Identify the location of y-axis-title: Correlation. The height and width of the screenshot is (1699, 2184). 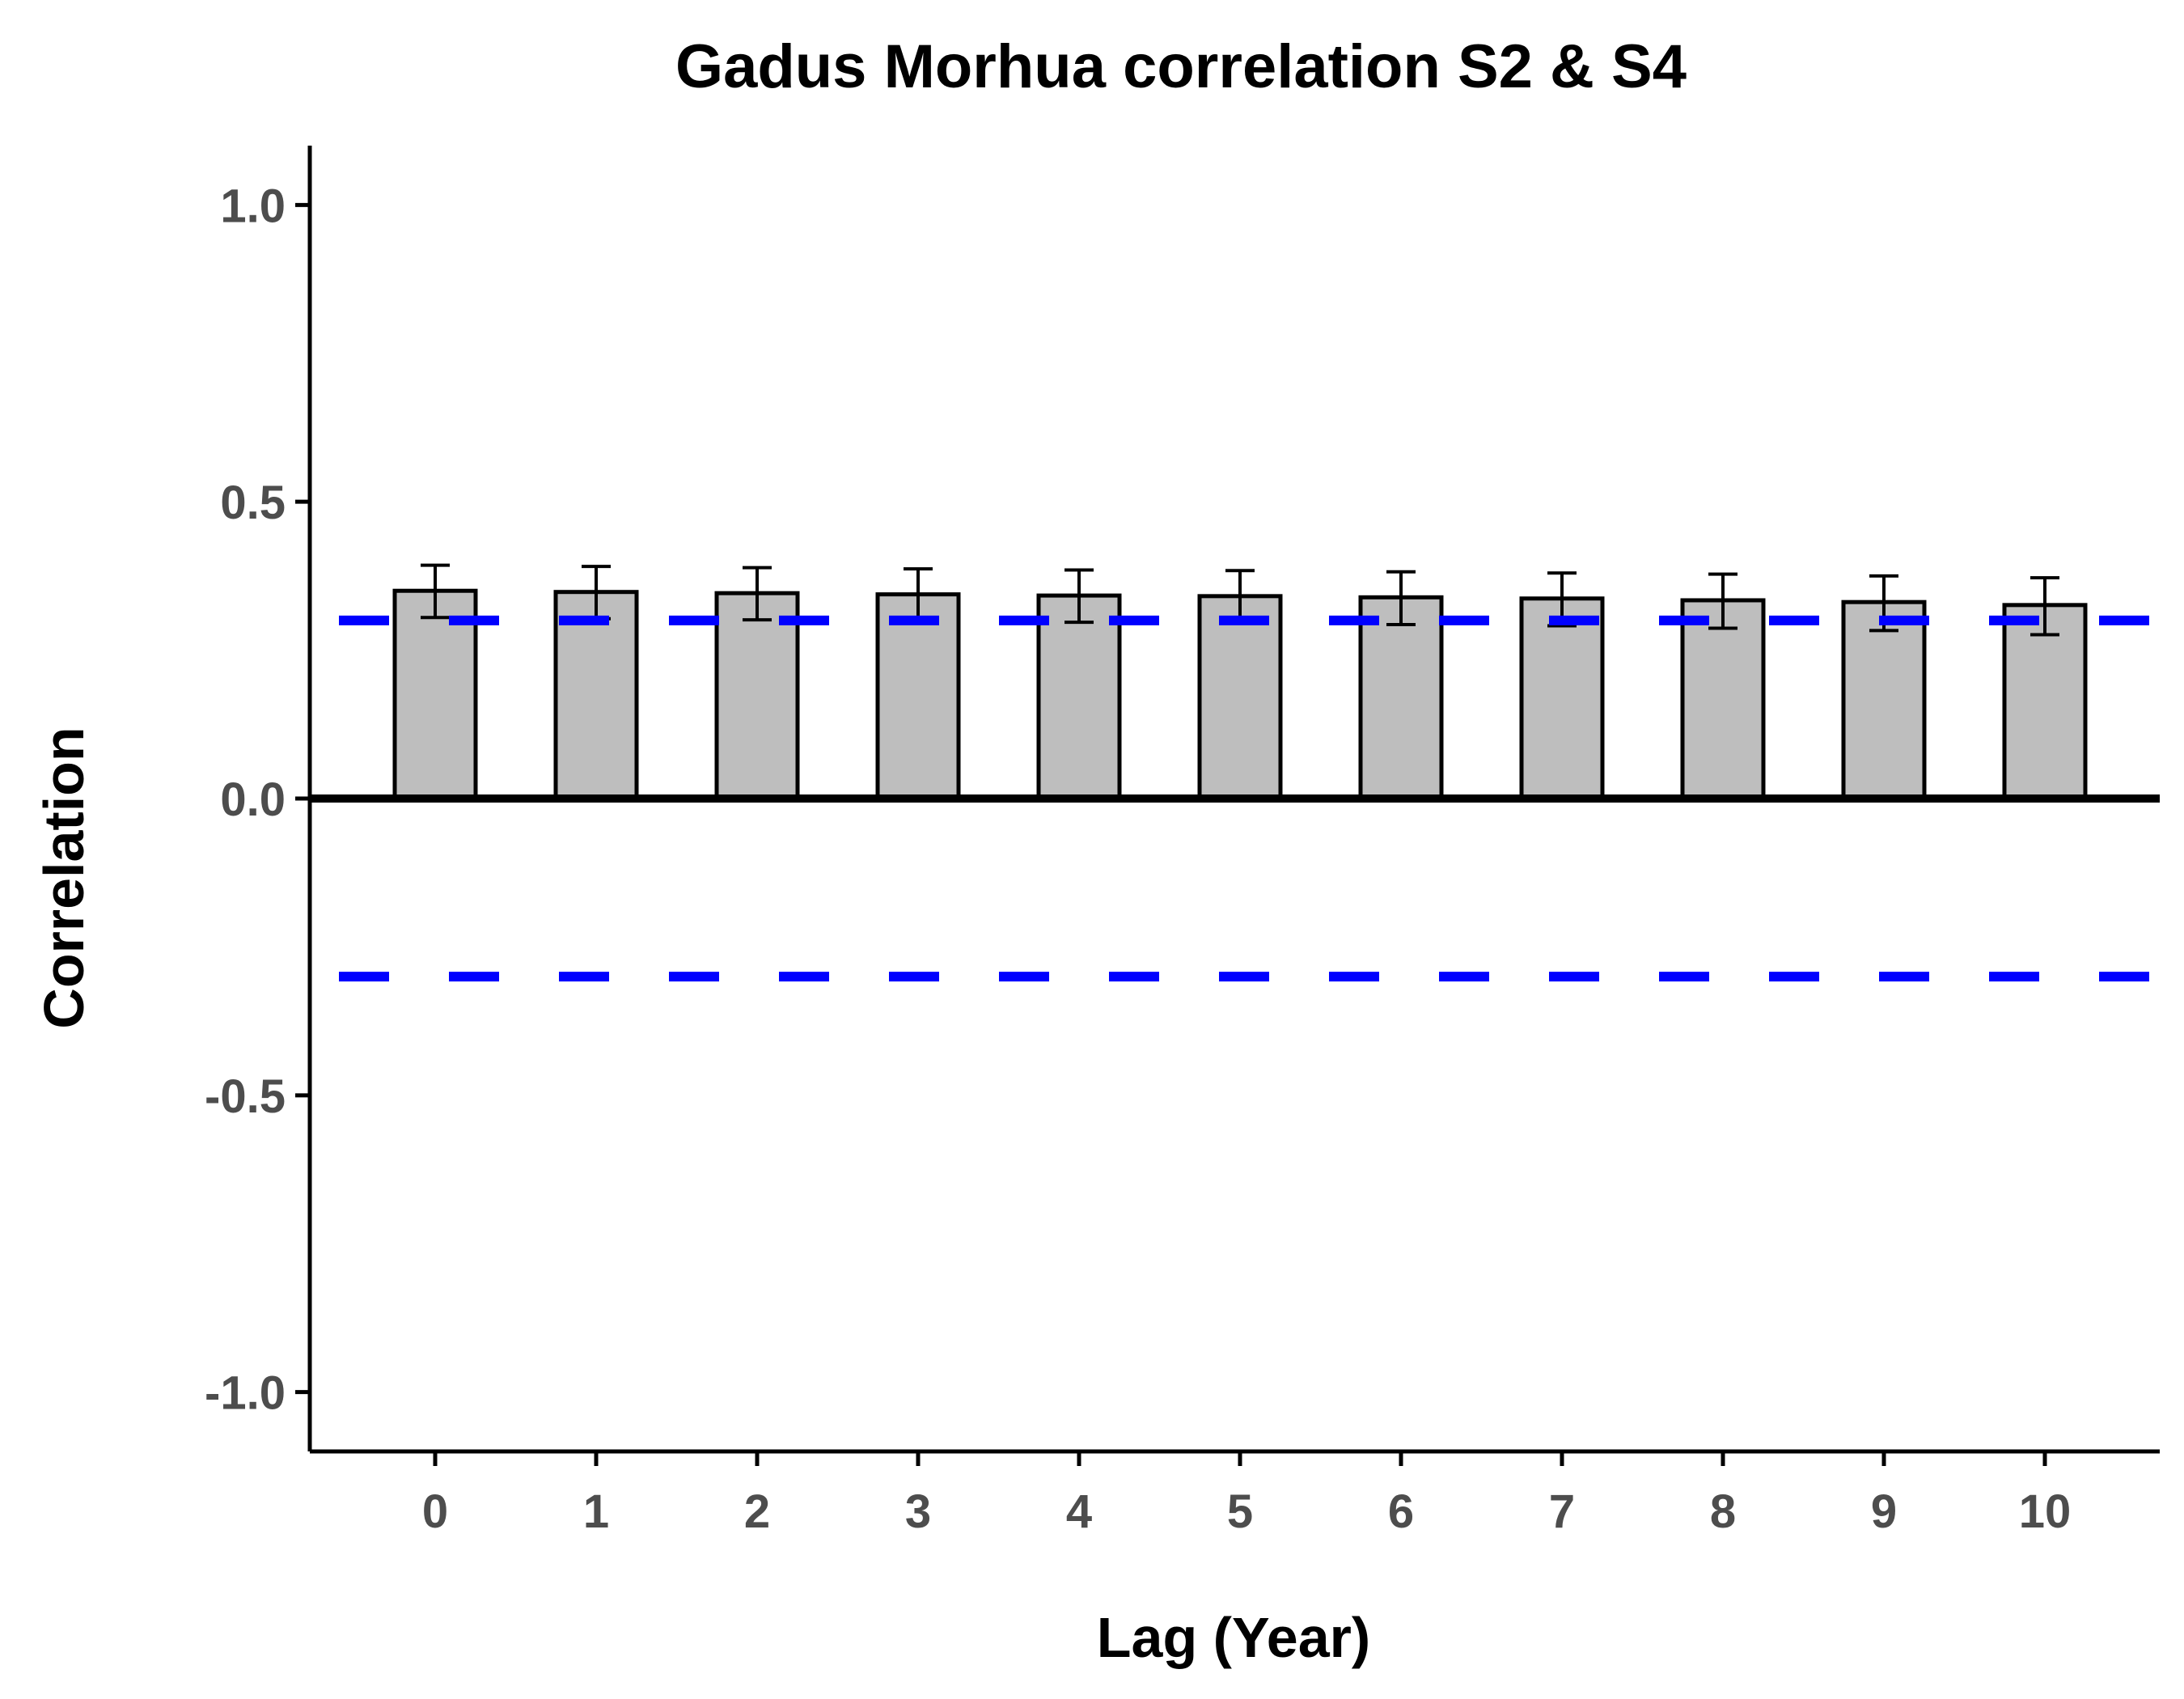
(63, 878).